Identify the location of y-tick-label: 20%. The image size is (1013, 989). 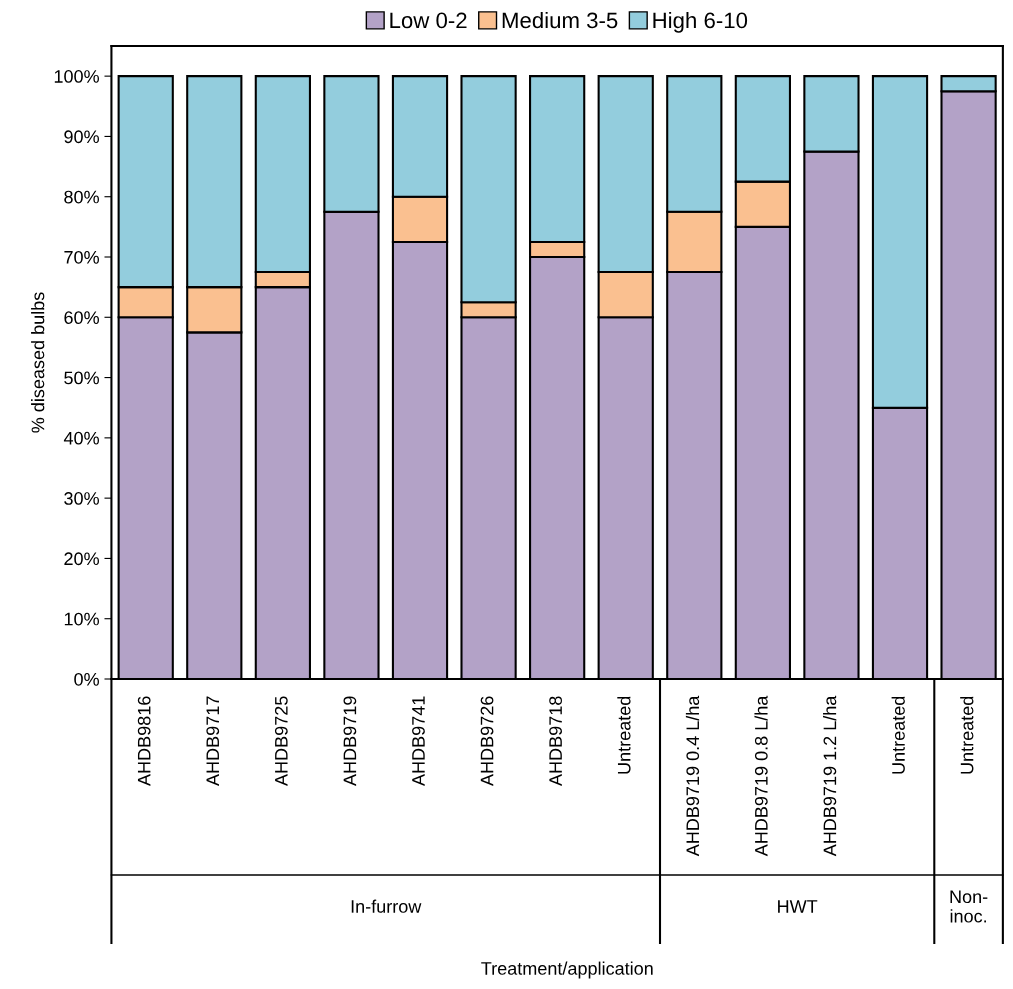
(81, 559).